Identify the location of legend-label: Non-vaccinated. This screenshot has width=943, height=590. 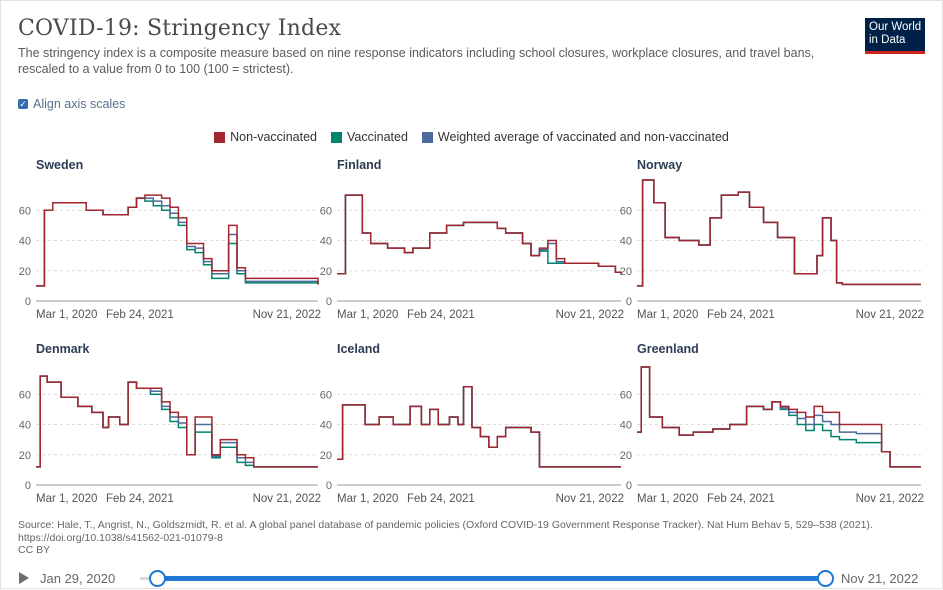
(273, 137).